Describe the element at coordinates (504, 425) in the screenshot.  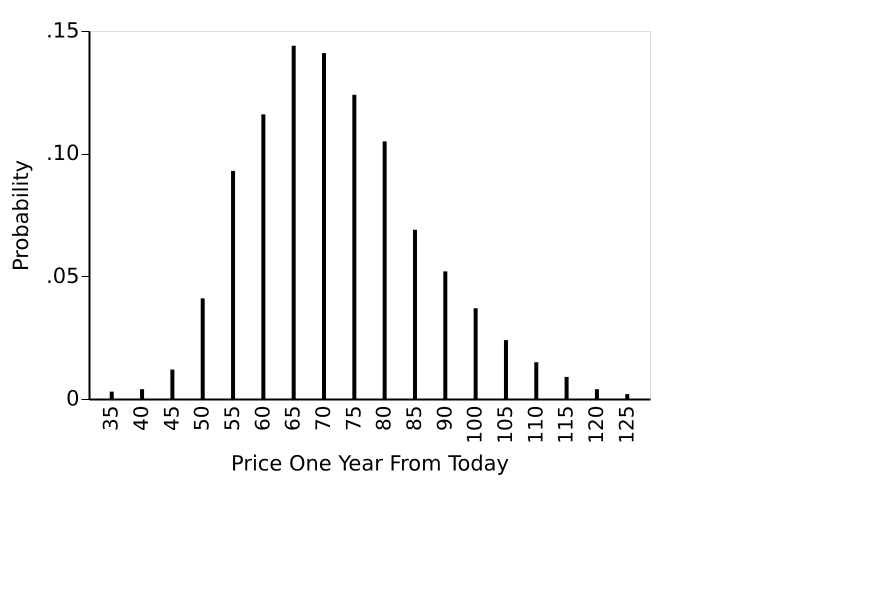
I see `x-tick-label: 105` at that location.